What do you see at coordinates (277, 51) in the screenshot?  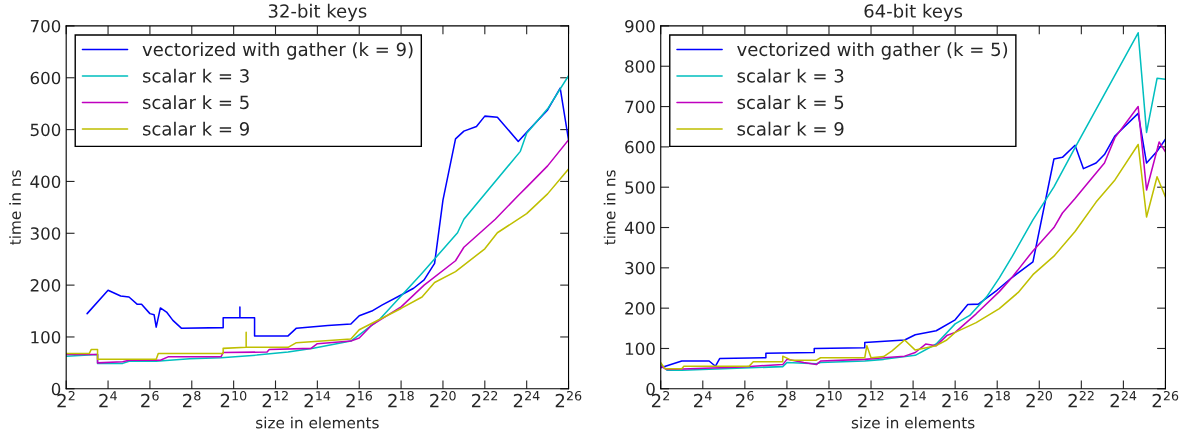 I see `legend-label: vectorized with gather (k = 9)` at bounding box center [277, 51].